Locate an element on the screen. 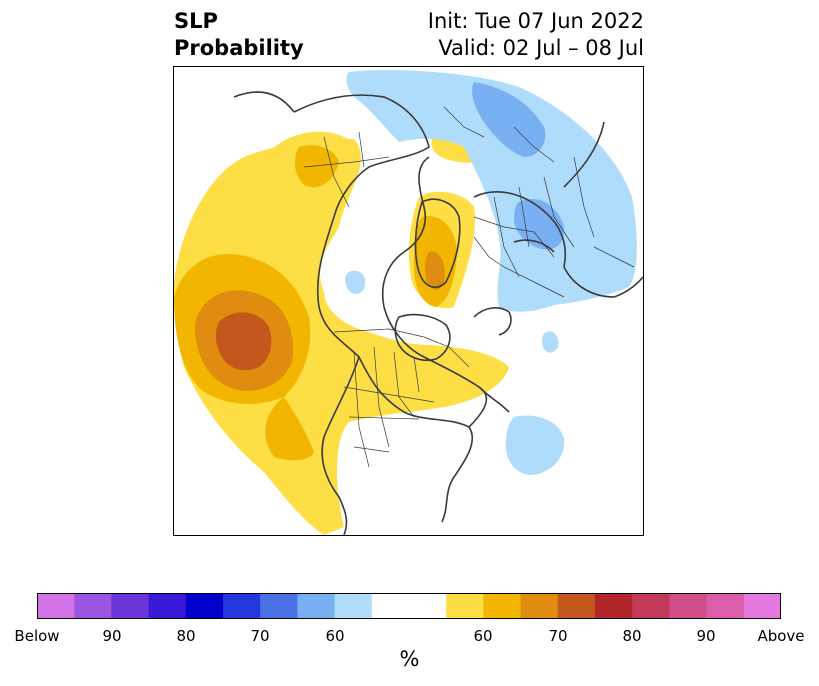  below-55-east-europe-region is located at coordinates (539, 224).